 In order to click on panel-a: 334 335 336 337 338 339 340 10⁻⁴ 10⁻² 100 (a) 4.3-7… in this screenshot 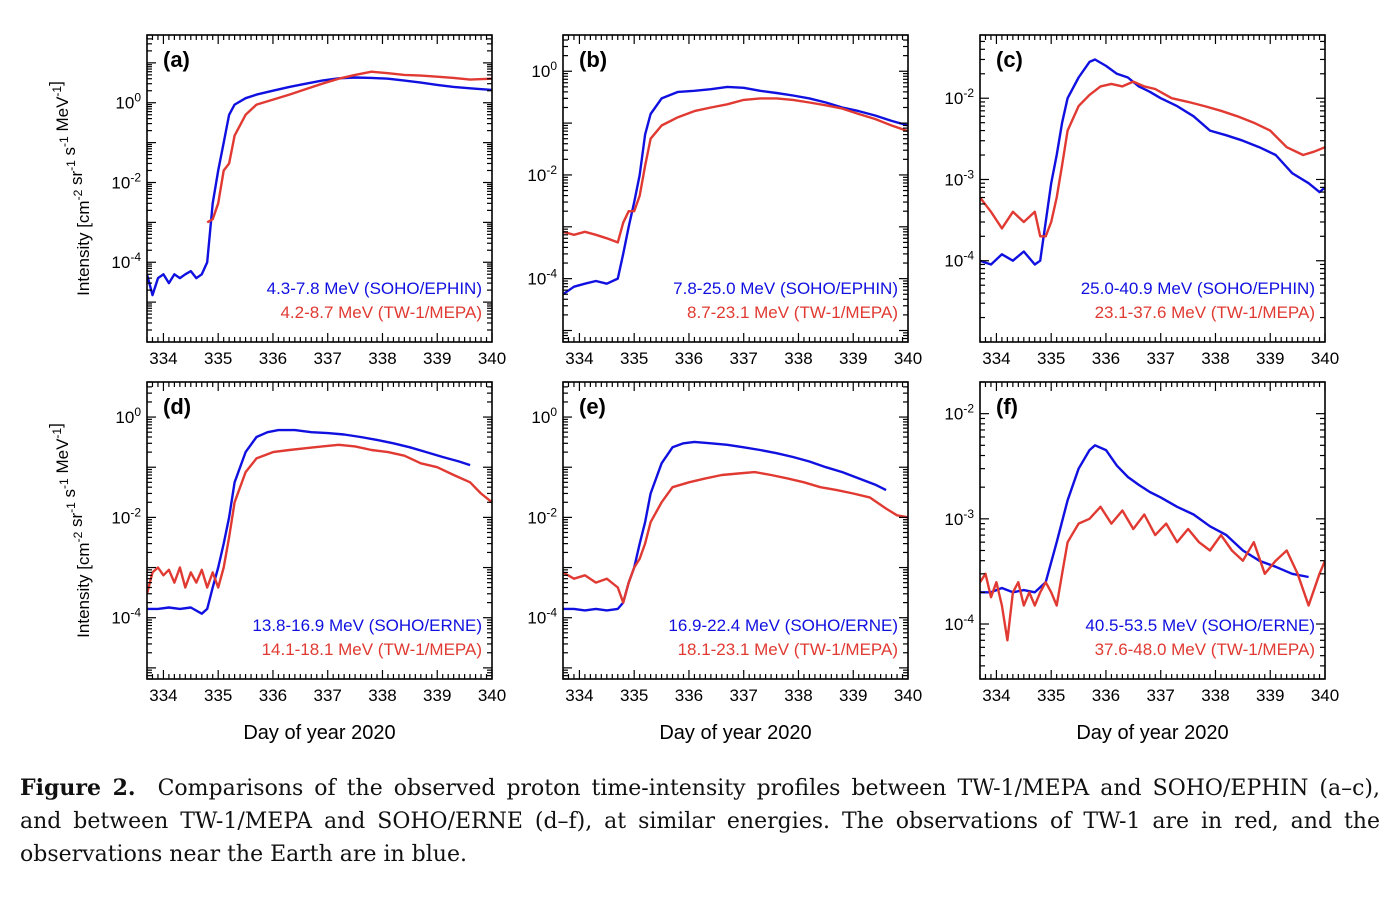, I will do `click(276, 201)`.